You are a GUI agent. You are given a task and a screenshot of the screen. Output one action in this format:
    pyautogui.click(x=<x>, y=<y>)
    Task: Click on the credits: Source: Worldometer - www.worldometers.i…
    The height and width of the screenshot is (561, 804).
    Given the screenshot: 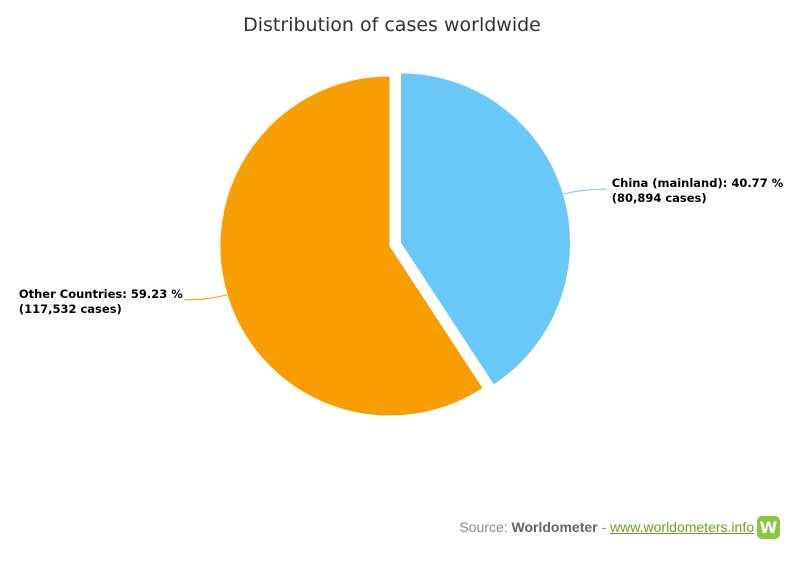 What is the action you would take?
    pyautogui.click(x=606, y=527)
    